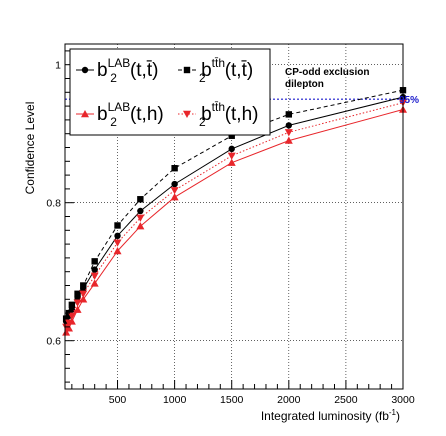 The image size is (446, 436). Describe the element at coordinates (53, 204) in the screenshot. I see `y-tick-label: 0.8` at that location.